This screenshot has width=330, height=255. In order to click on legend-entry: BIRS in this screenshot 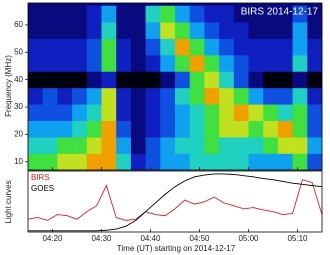, I will do `click(40, 177)`.